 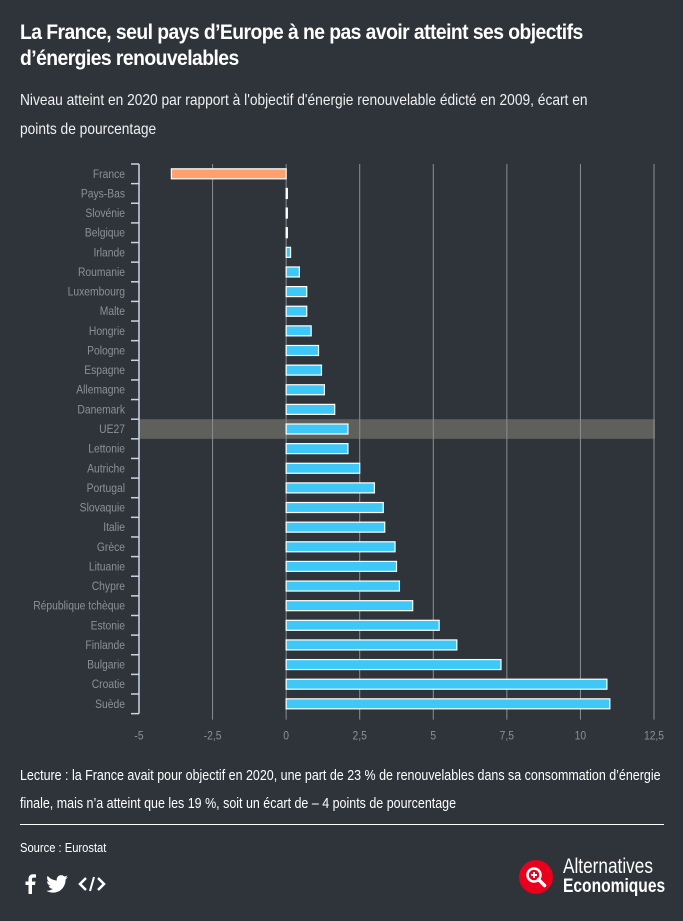 I want to click on source-note: Source : Eurostat, so click(x=63, y=847).